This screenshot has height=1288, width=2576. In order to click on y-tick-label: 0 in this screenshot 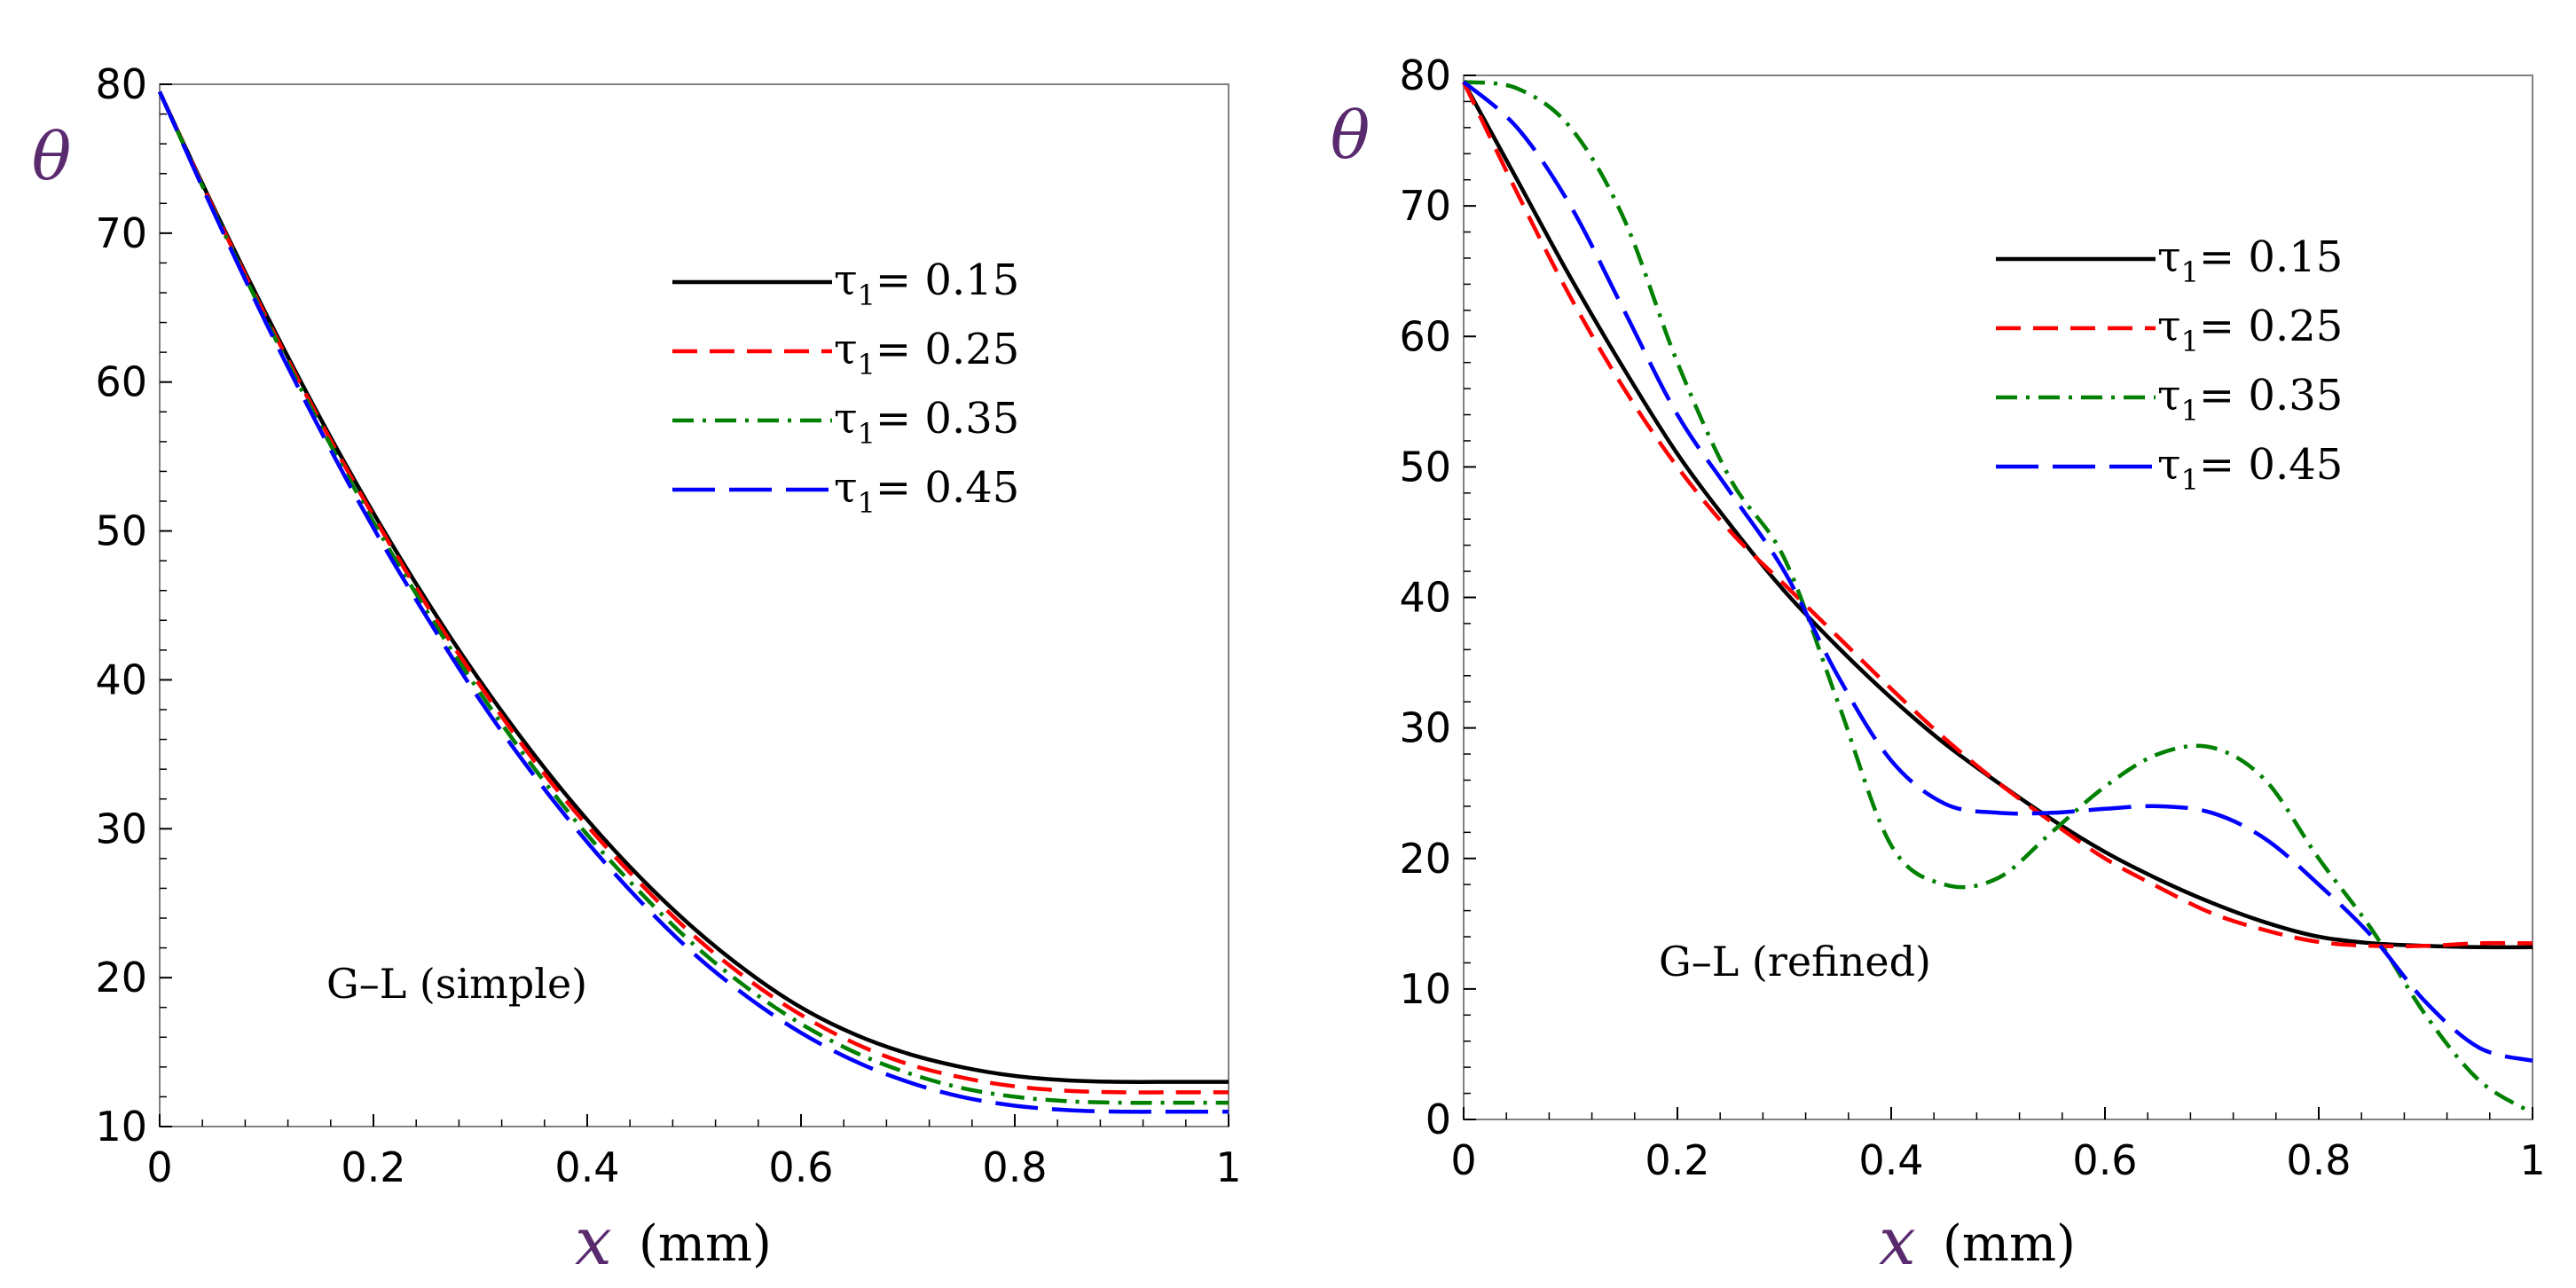, I will do `click(1438, 1119)`.